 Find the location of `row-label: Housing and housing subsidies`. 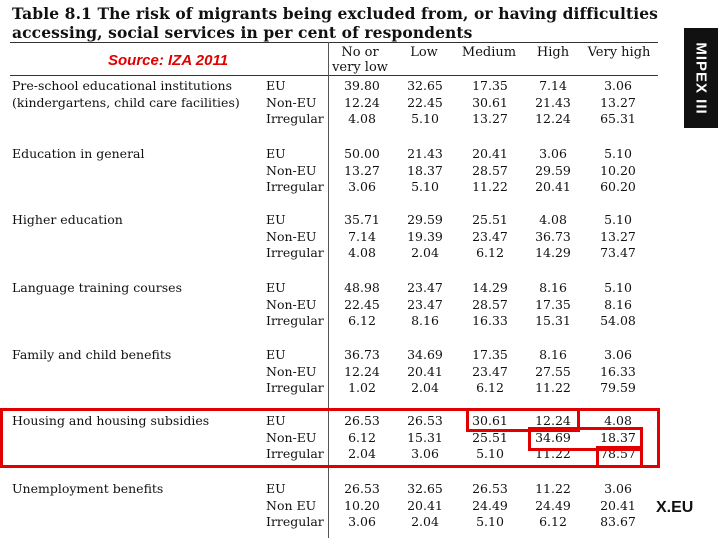

row-label: Housing and housing subsidies is located at coordinates (111, 420).